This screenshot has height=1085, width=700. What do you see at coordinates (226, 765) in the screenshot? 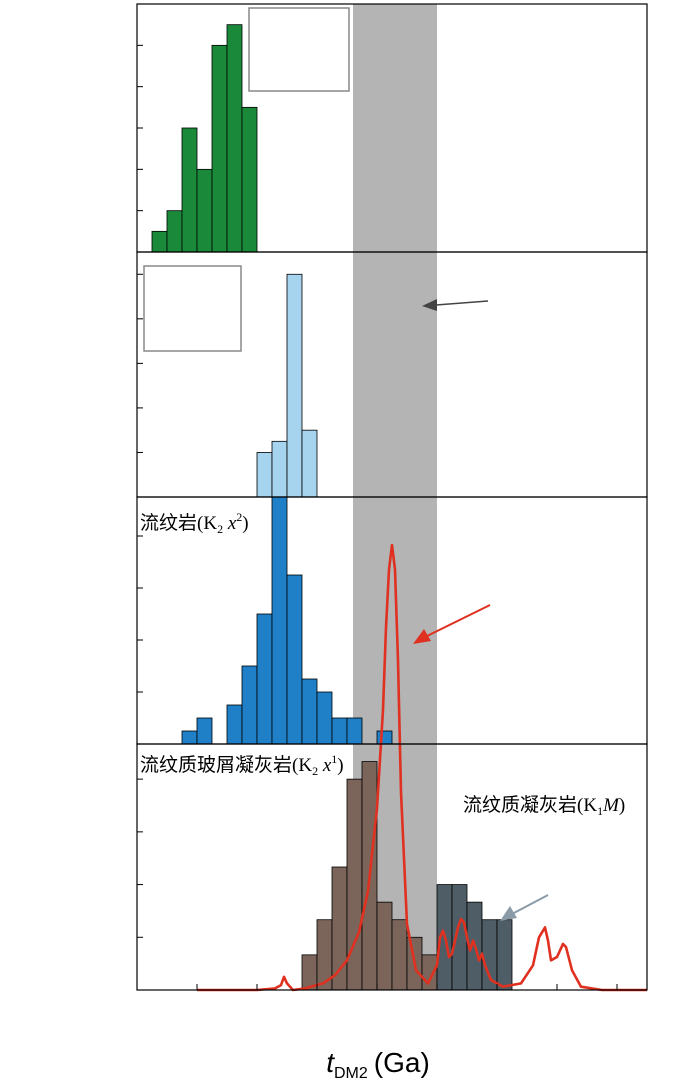
I see `panel-4-series-1-rock: 流纹质玻屑凝灰岩(K` at bounding box center [226, 765].